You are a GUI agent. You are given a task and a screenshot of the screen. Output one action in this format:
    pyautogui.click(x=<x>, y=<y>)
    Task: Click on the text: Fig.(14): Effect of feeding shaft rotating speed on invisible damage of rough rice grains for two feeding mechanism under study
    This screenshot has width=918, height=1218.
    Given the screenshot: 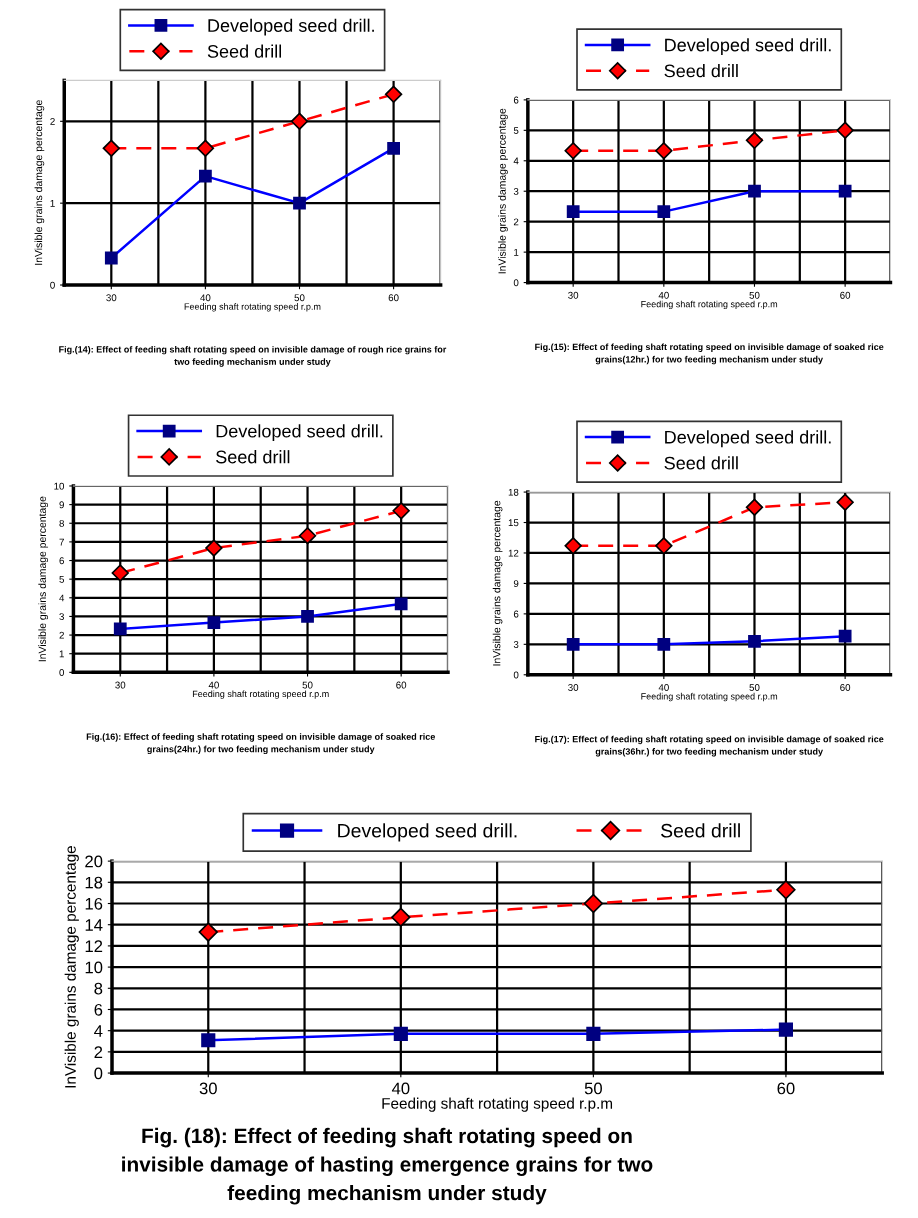 What is the action you would take?
    pyautogui.click(x=253, y=356)
    